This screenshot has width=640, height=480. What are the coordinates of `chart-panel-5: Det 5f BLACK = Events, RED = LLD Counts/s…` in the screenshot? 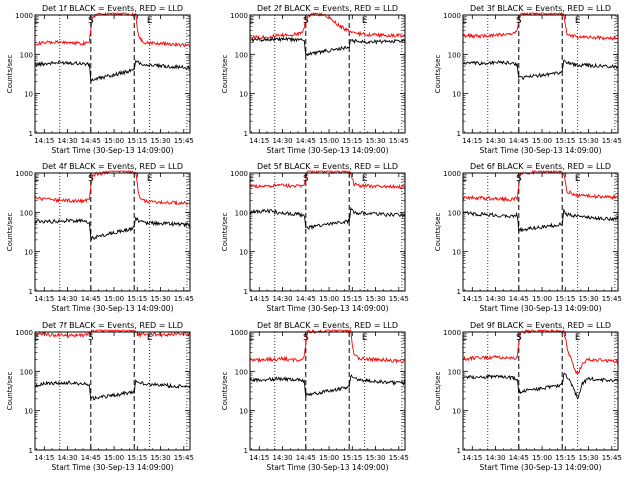 It's located at (315, 237).